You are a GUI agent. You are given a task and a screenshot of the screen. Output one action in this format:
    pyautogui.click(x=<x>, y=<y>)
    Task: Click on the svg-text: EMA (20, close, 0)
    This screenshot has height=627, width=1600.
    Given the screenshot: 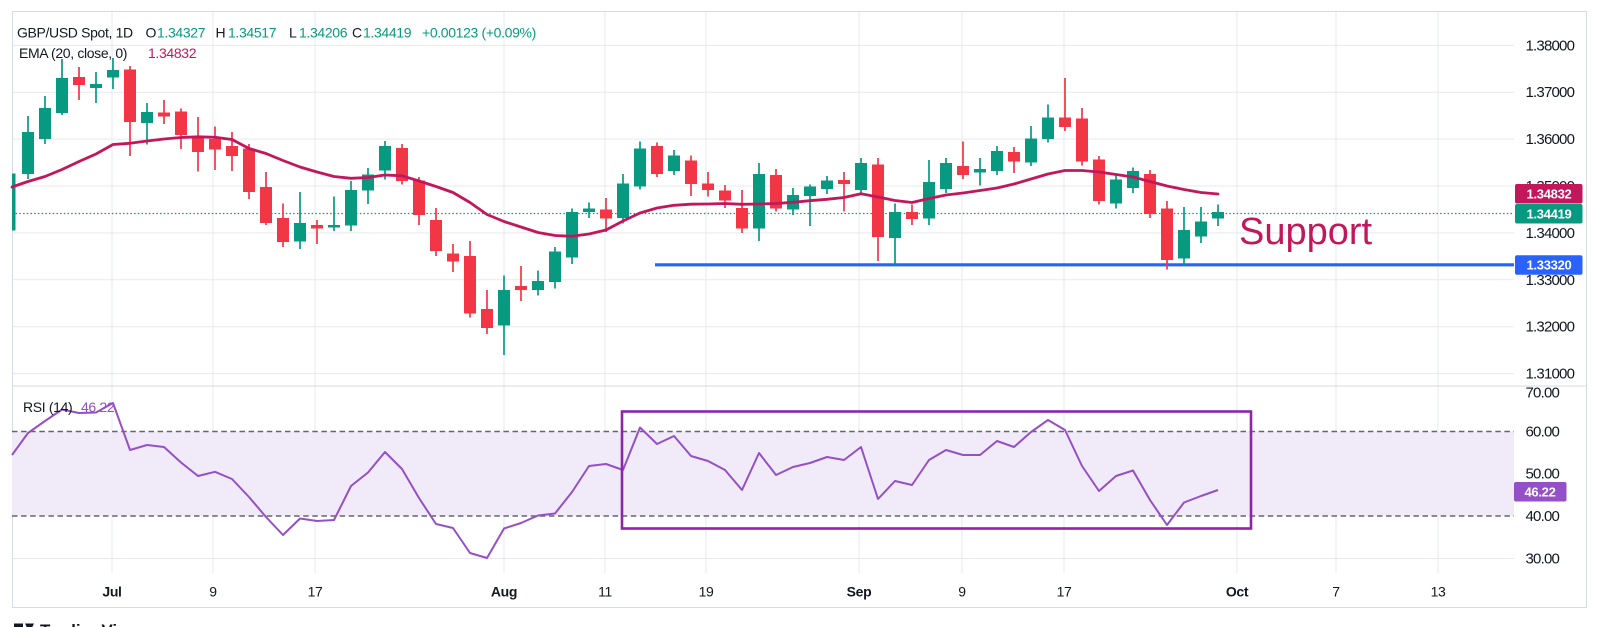 What is the action you would take?
    pyautogui.click(x=73, y=53)
    